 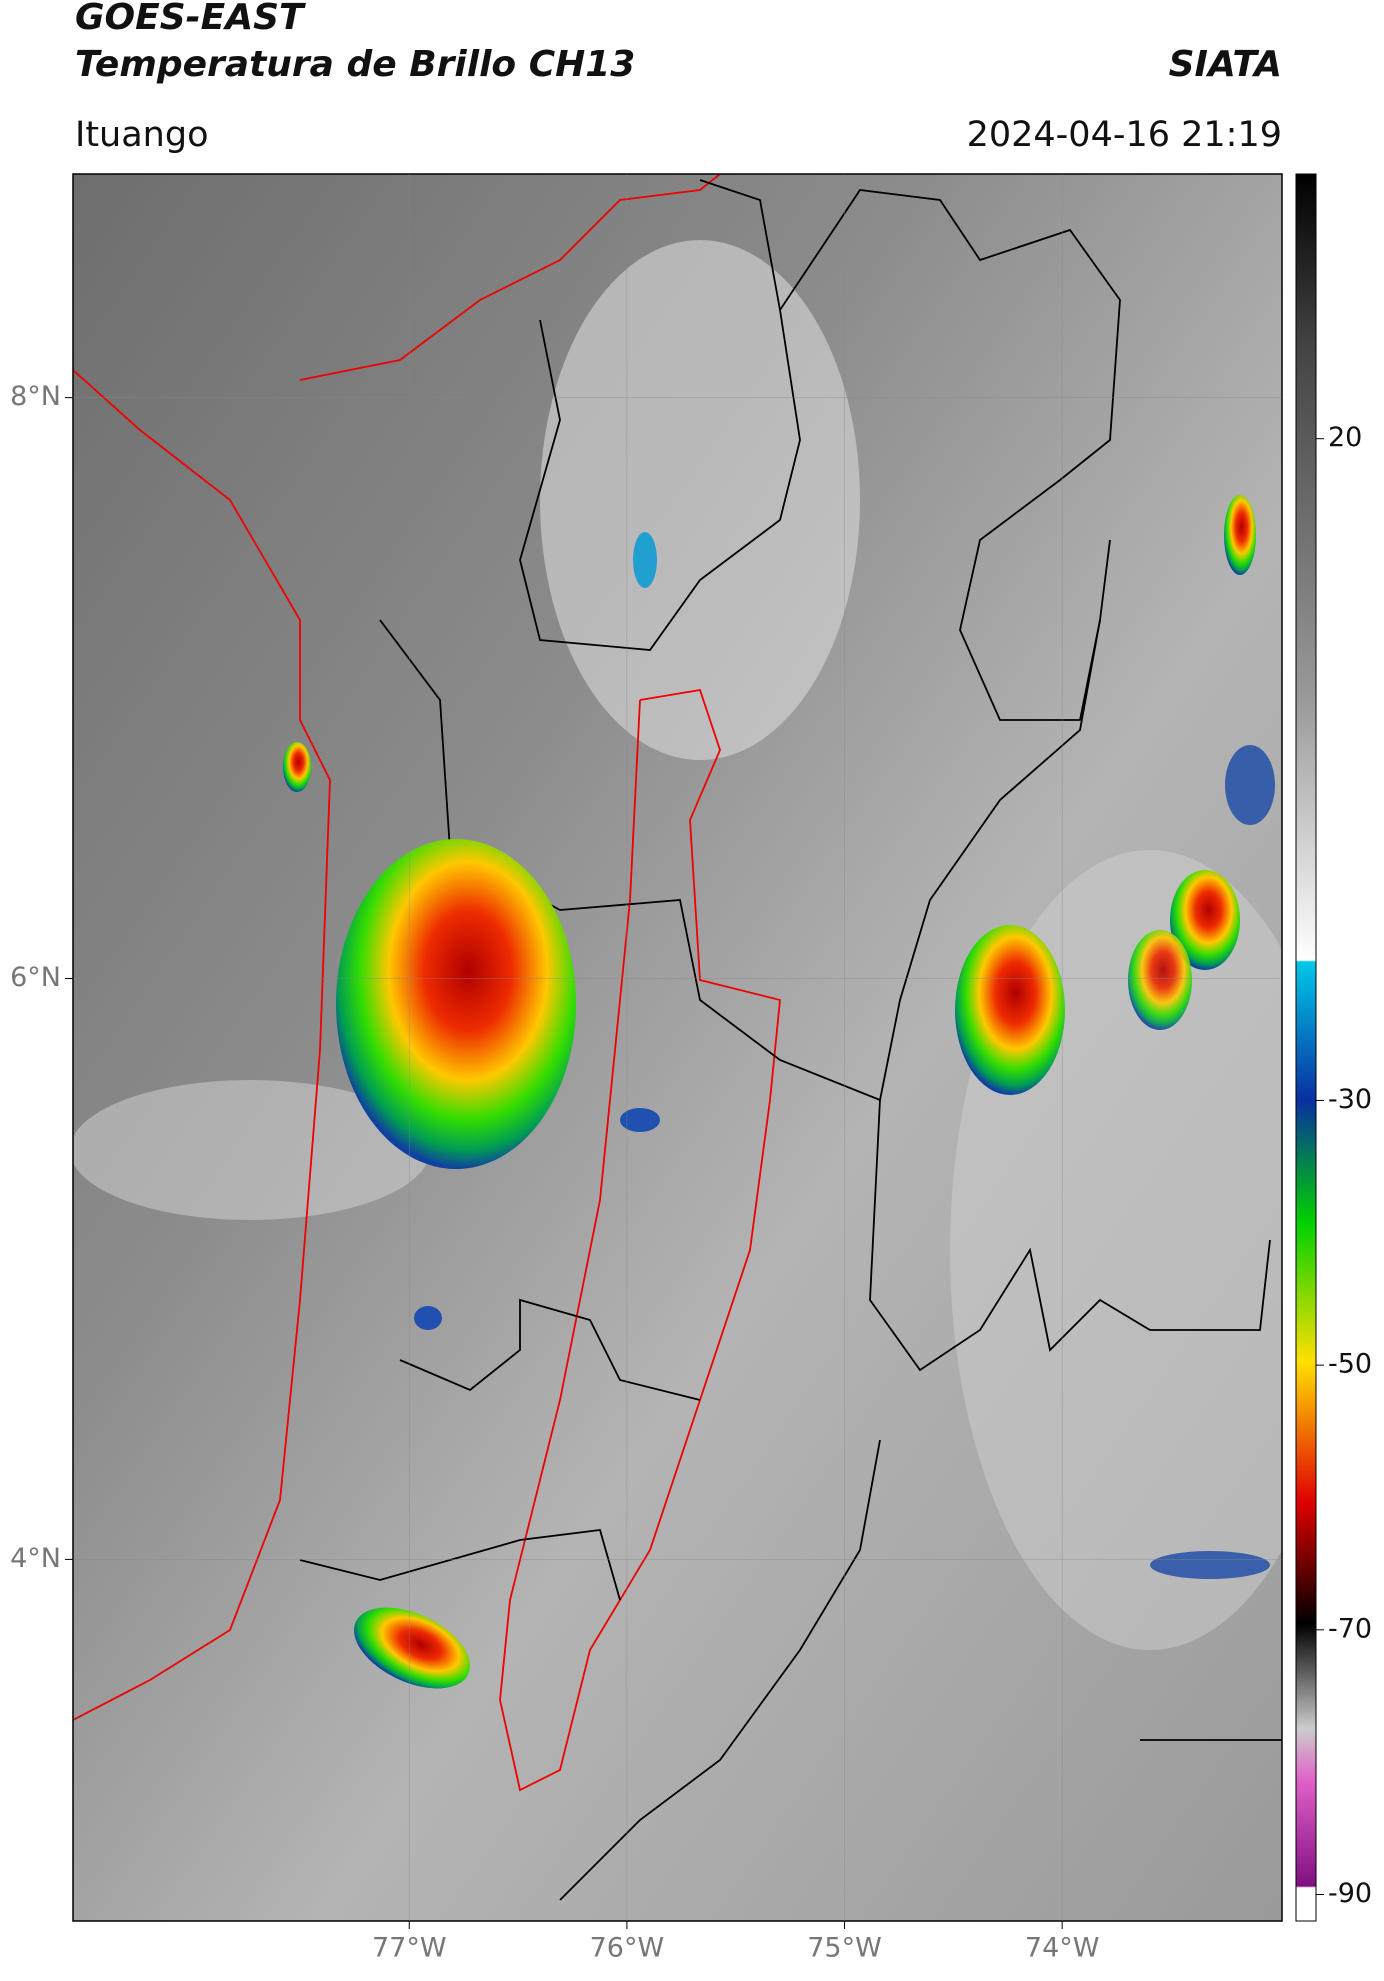 What do you see at coordinates (1306, 1047) in the screenshot?
I see `colorbar` at bounding box center [1306, 1047].